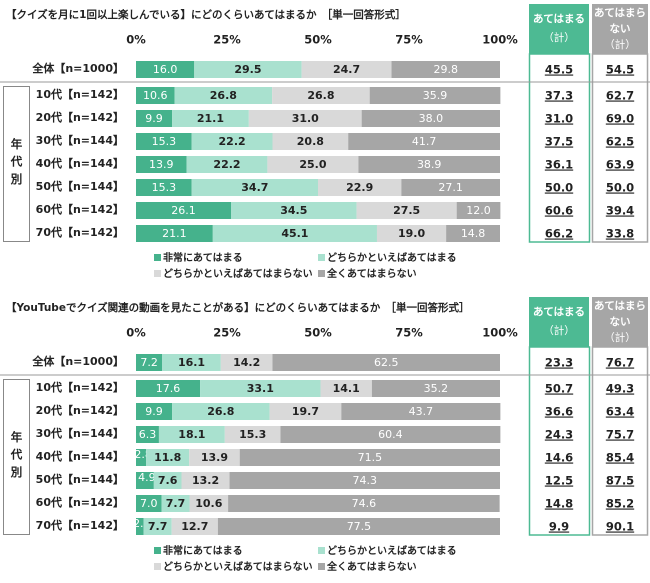 The width and height of the screenshot is (650, 583). What do you see at coordinates (167, 457) in the screenshot?
I see `data-label: 11.8` at bounding box center [167, 457].